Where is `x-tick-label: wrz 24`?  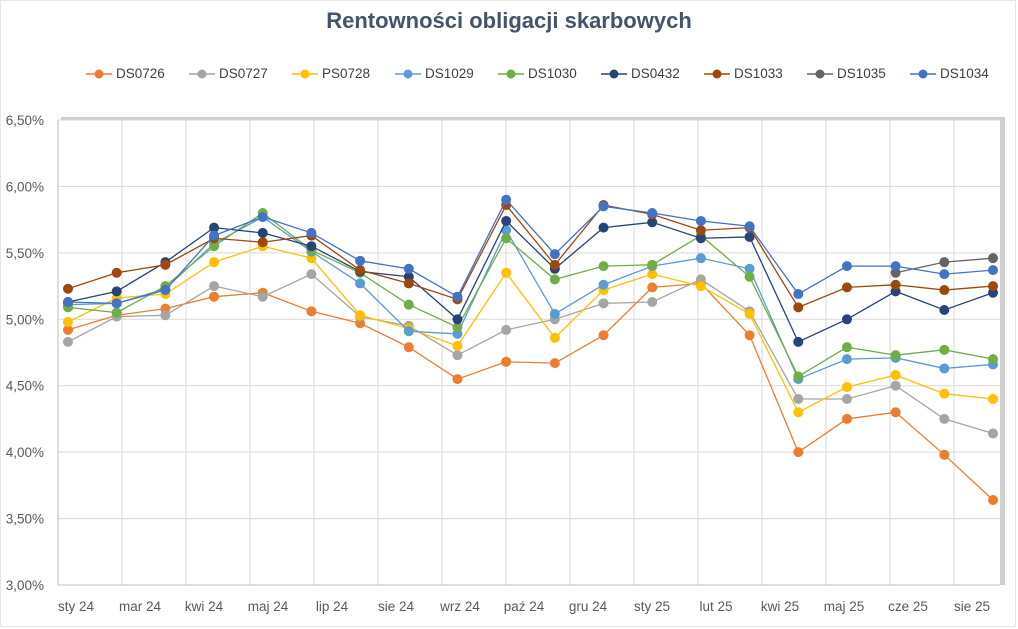 x-tick-label: wrz 24 is located at coordinates (459, 606).